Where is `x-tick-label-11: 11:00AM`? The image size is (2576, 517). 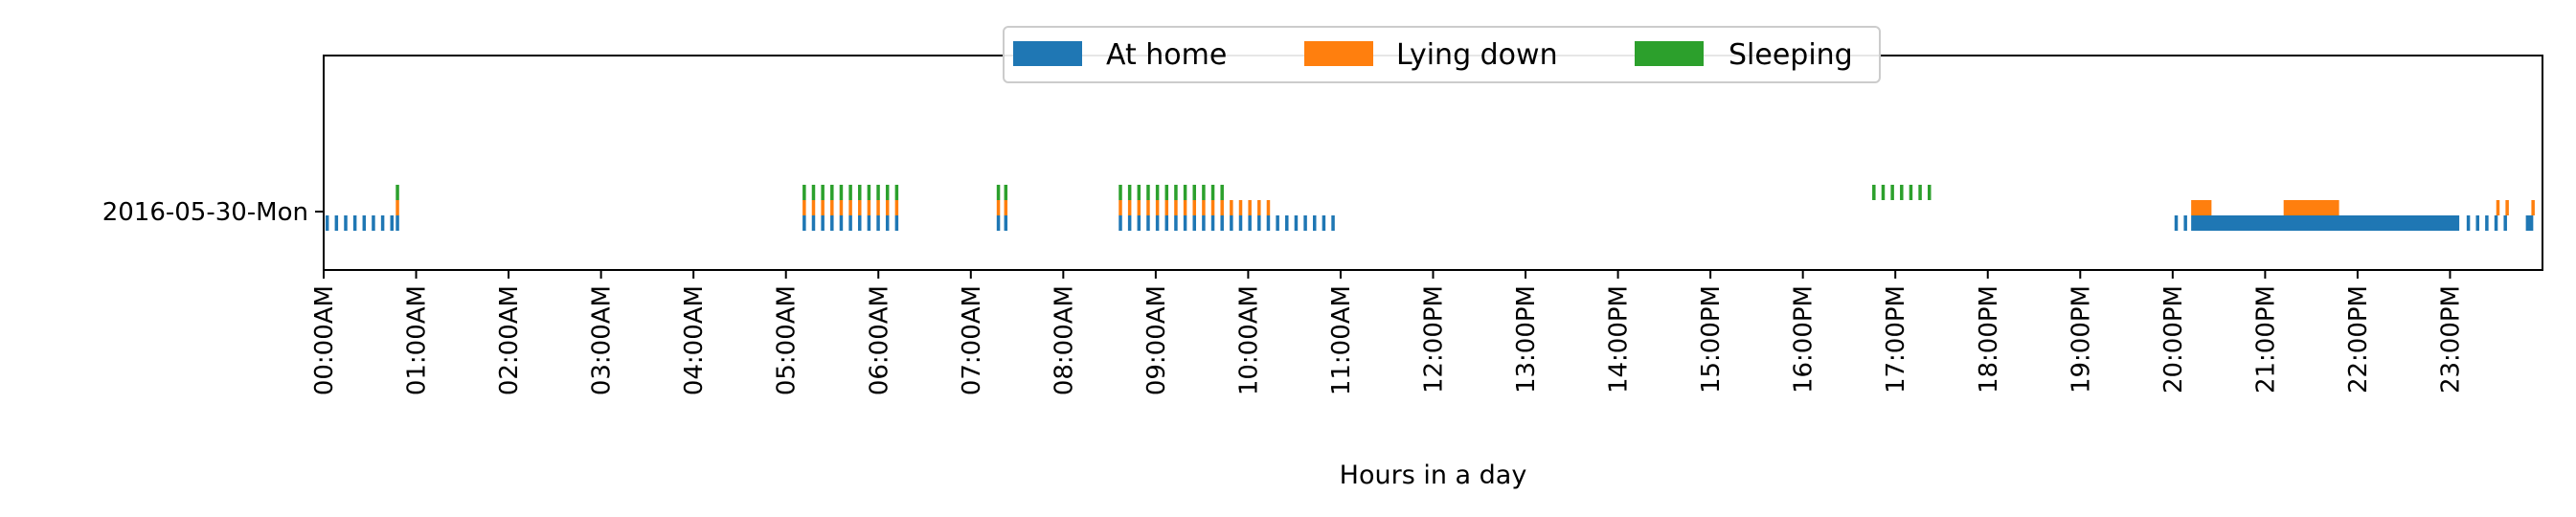 x-tick-label-11: 11:00AM is located at coordinates (1341, 340).